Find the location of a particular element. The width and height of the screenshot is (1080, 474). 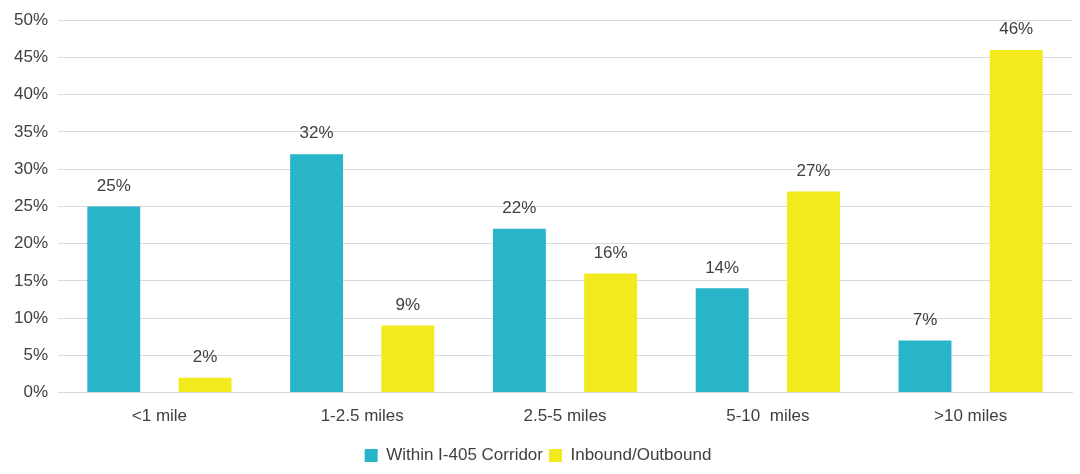

y-tick-label: 15% is located at coordinates (31, 280).